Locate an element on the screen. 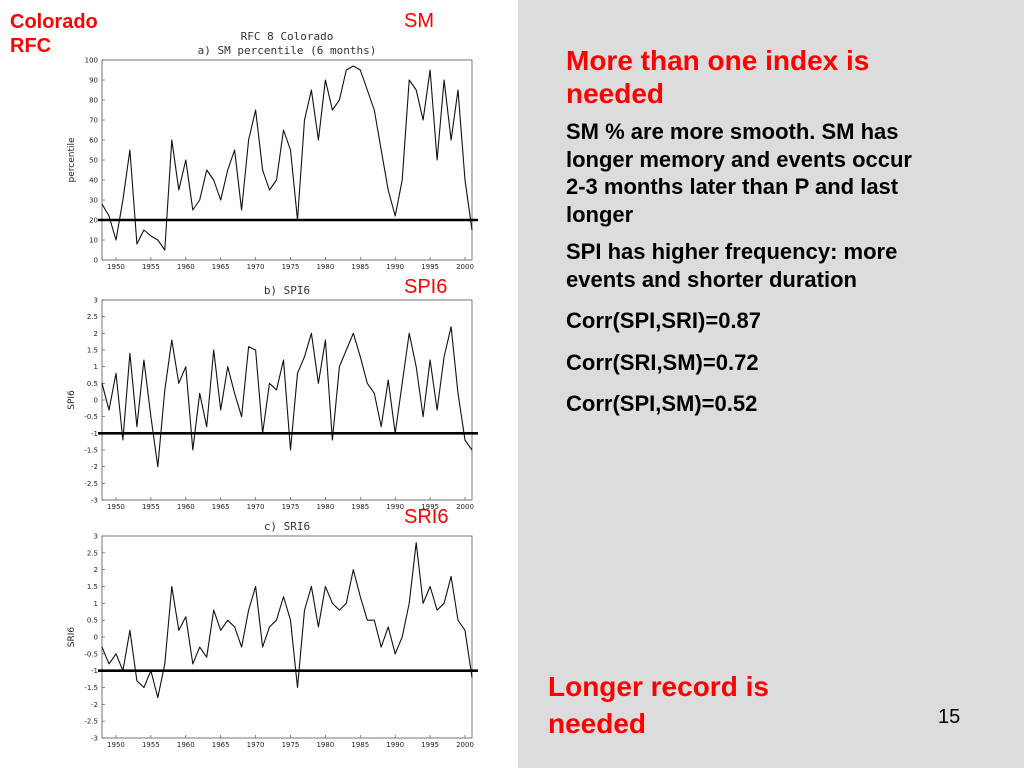 The height and width of the screenshot is (768, 1024). corr-sri-sm: Corr(SRI,SM)=0.72 is located at coordinates (662, 362).